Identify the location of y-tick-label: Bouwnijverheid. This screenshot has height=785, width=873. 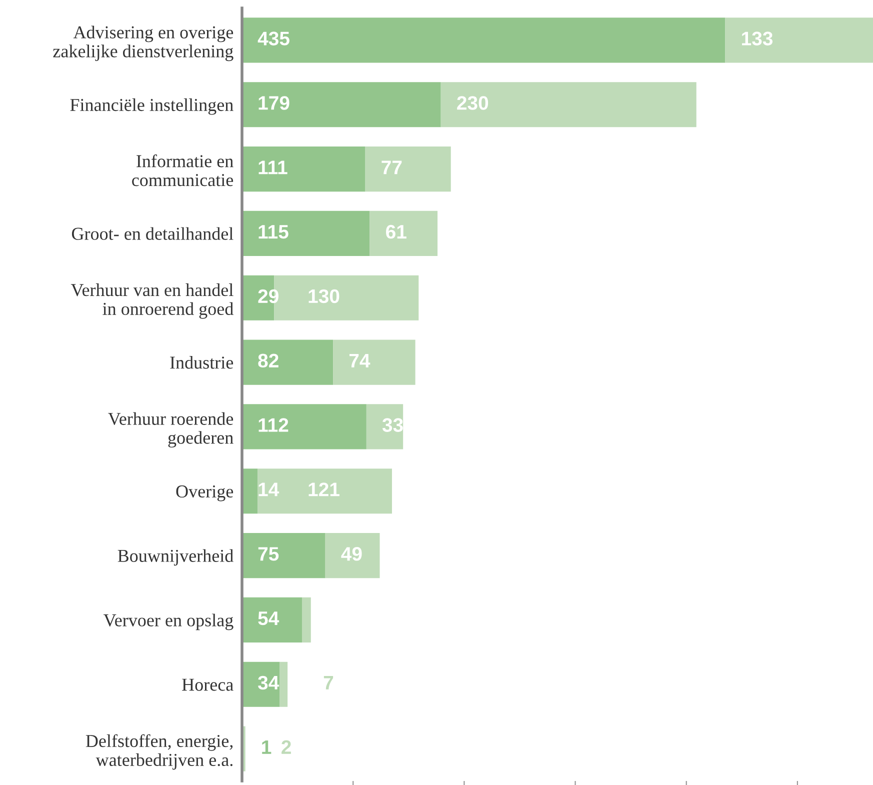
(176, 557).